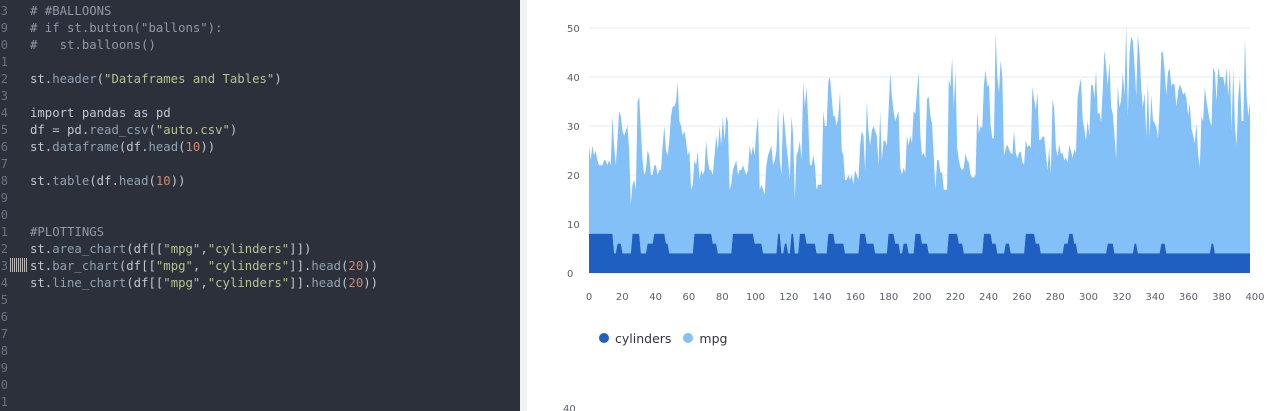 The height and width of the screenshot is (411, 1281). What do you see at coordinates (1188, 297) in the screenshot?
I see `x-tick-label: 360` at bounding box center [1188, 297].